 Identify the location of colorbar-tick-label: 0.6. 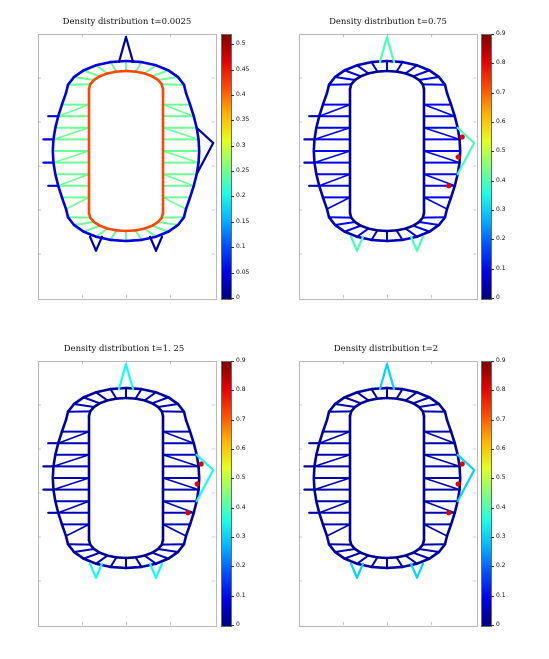
(501, 448).